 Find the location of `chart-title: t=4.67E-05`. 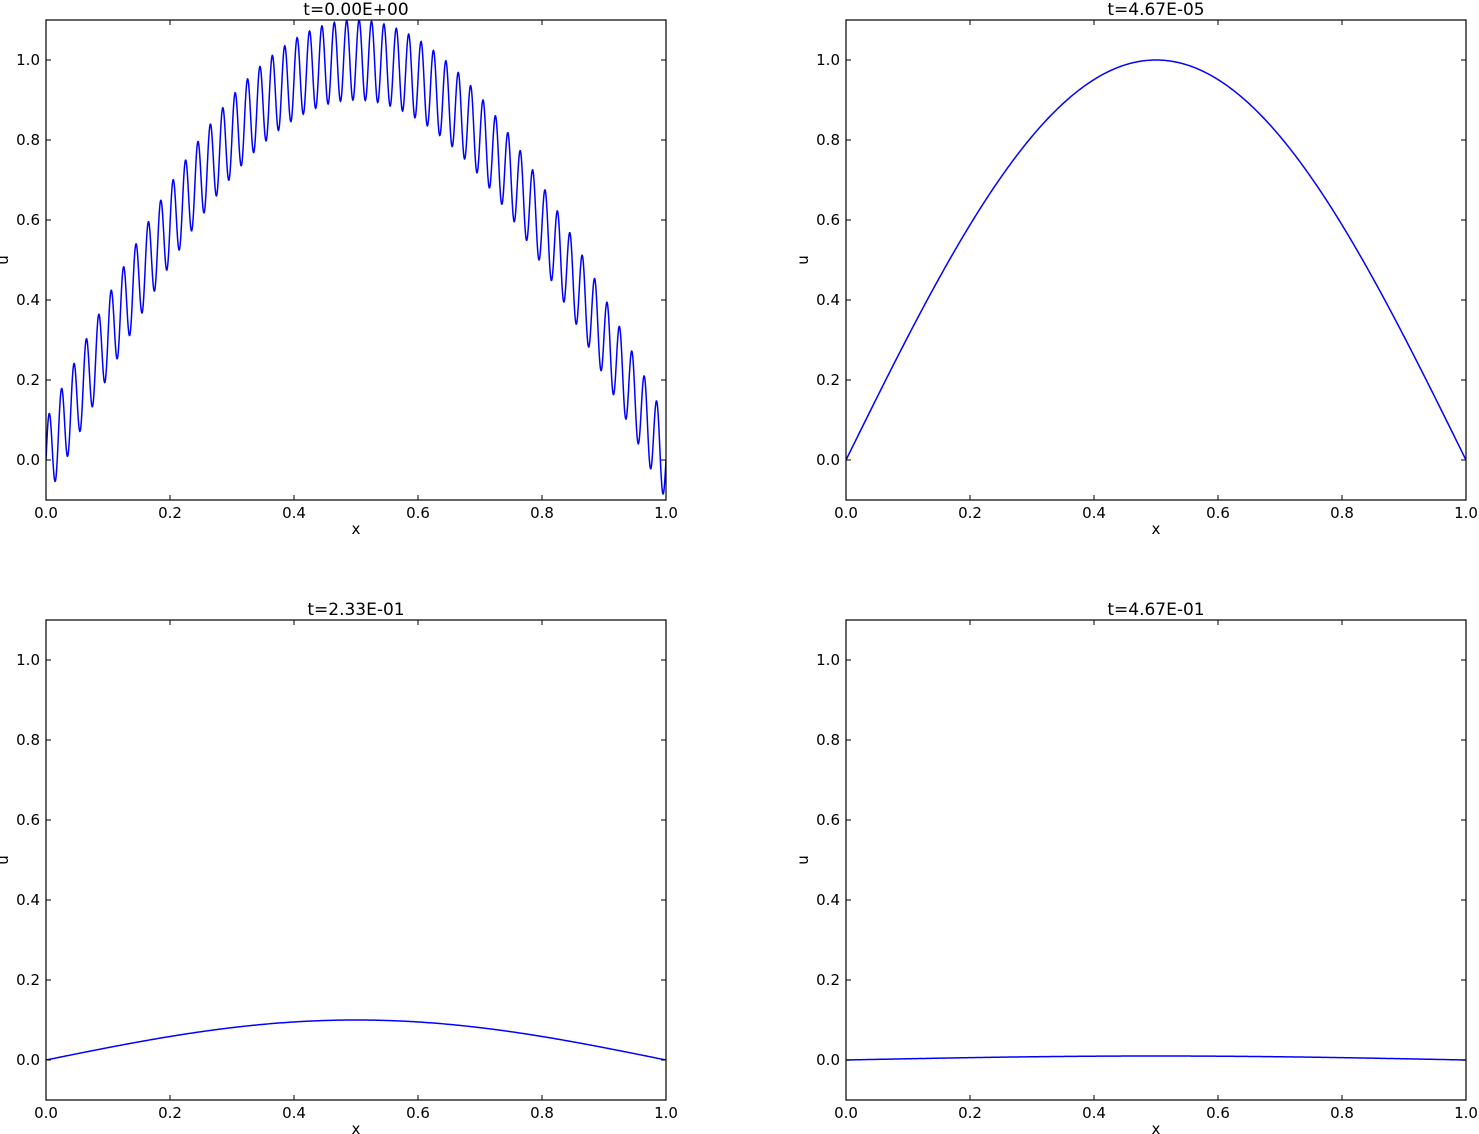

chart-title: t=4.67E-05 is located at coordinates (1155, 10).